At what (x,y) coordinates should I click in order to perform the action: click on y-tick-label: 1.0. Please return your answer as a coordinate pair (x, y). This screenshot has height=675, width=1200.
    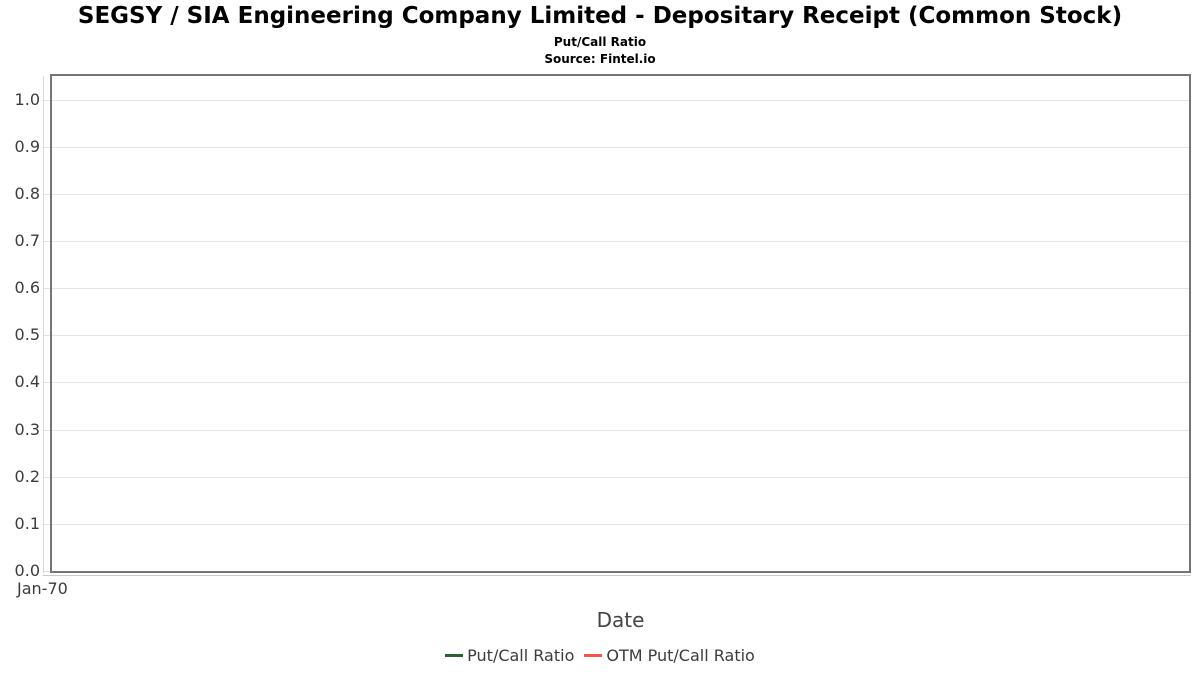
    Looking at the image, I should click on (27, 99).